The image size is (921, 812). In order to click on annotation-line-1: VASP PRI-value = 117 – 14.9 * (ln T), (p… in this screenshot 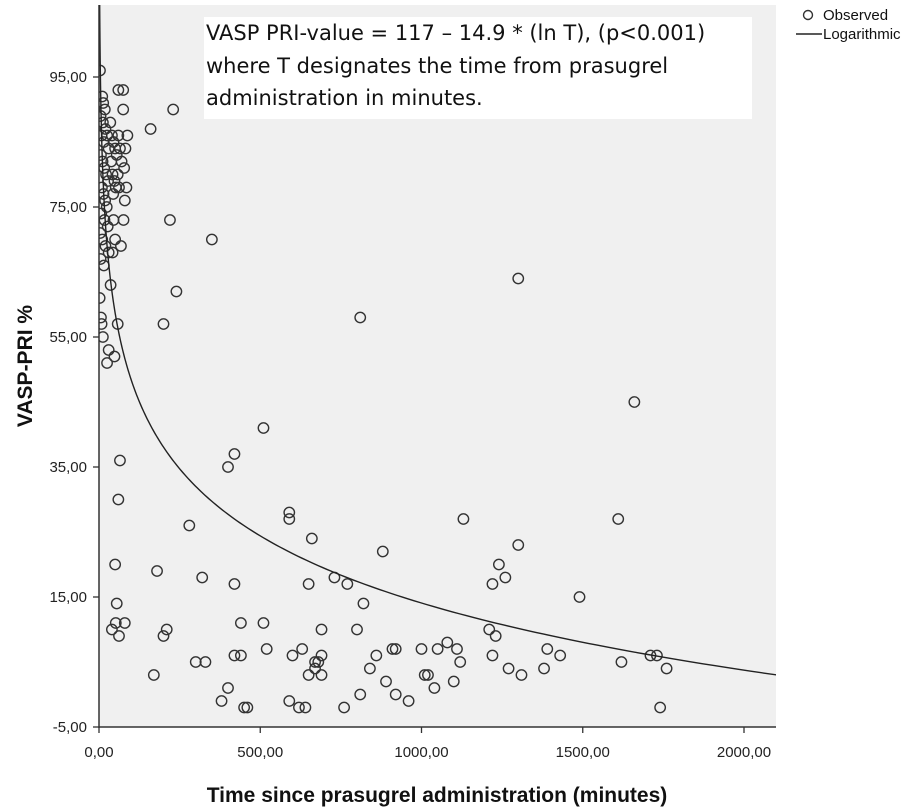, I will do `click(455, 33)`.